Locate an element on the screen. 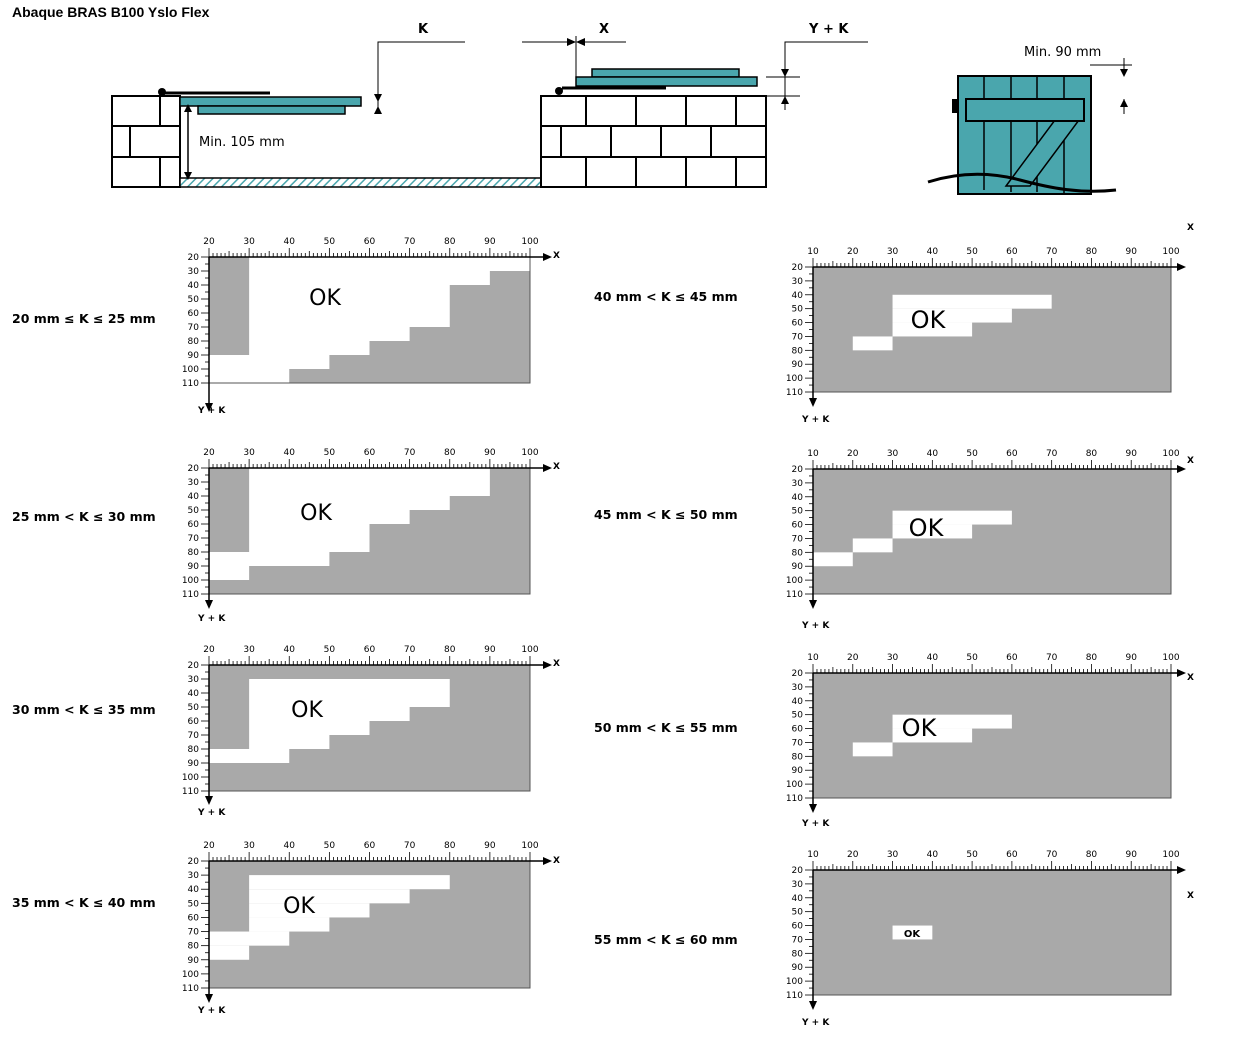 This screenshot has width=1239, height=1057. y-tick-label: 20 is located at coordinates (194, 666).